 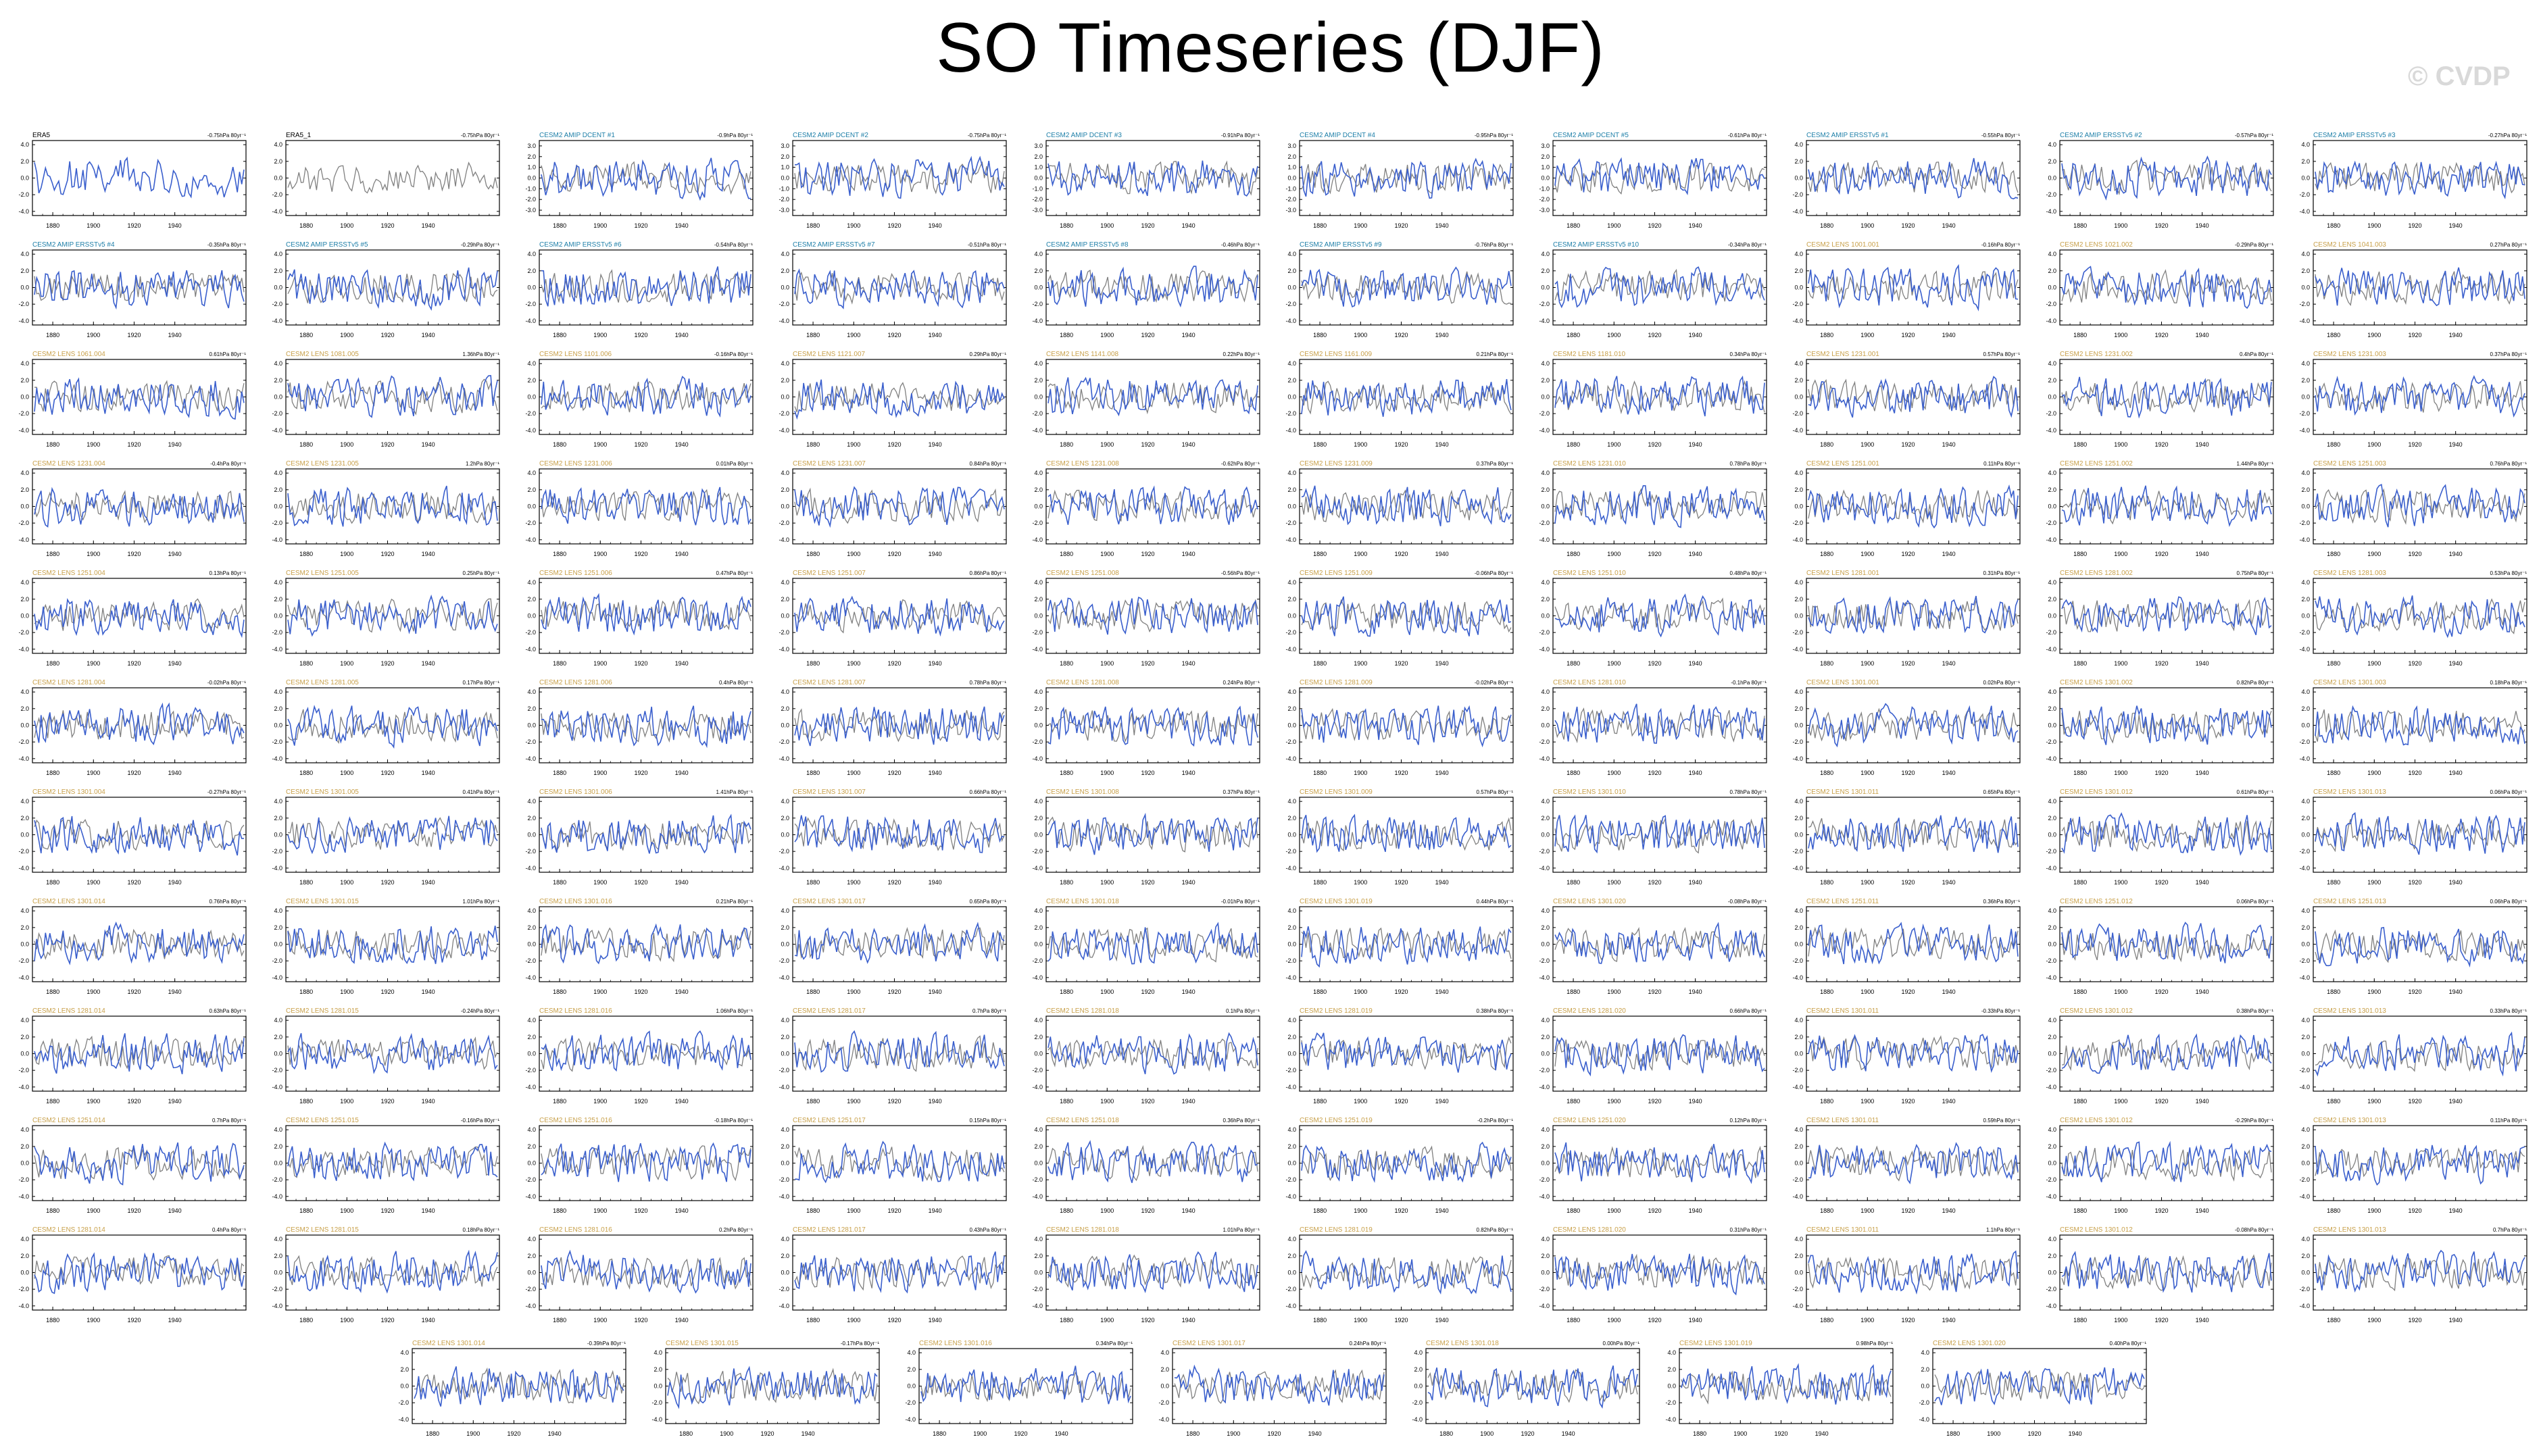 I want to click on panel-label: CESM2 AMIP ERSSTv5 #6, so click(x=580, y=245).